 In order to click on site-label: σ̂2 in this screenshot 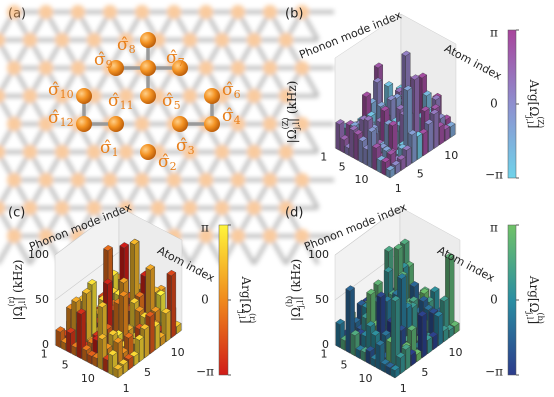, I will do `click(167, 163)`.